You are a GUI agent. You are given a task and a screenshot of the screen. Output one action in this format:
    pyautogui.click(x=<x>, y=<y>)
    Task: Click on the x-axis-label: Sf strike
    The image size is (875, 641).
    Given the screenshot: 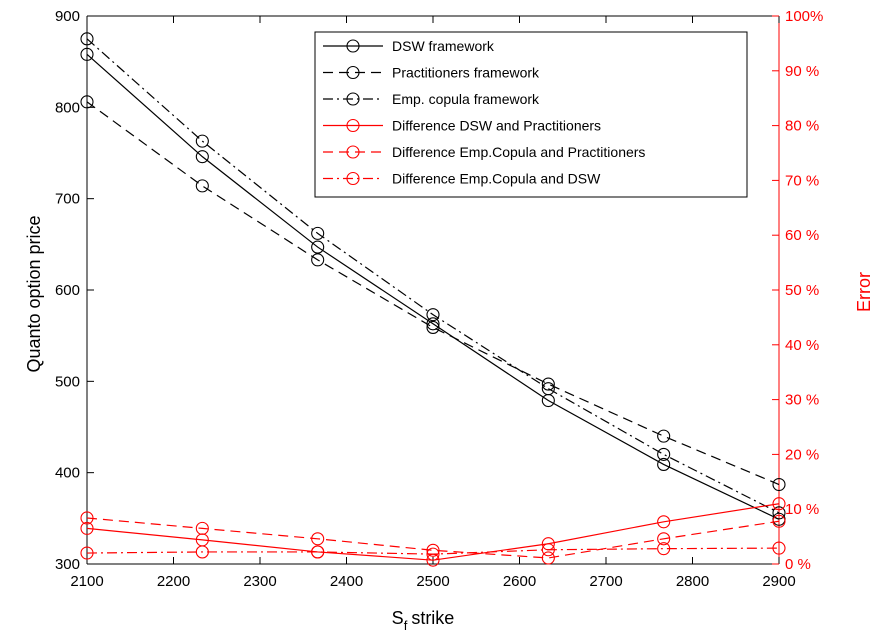 What is the action you would take?
    pyautogui.click(x=423, y=620)
    